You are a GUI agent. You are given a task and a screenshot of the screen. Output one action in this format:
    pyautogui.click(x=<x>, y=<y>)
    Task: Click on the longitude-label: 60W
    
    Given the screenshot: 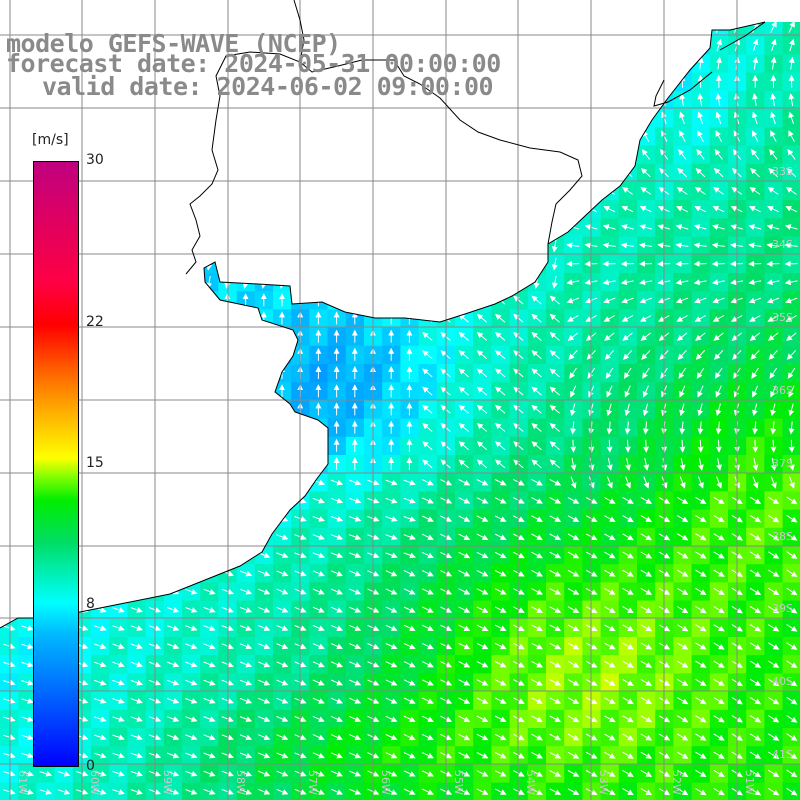 What is the action you would take?
    pyautogui.click(x=94, y=782)
    